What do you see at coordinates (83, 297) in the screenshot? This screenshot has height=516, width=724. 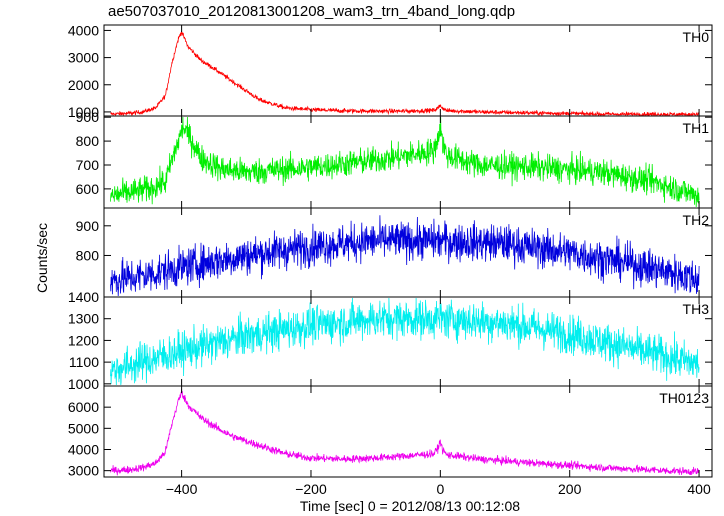 I see `y-tick-label: 1400` at bounding box center [83, 297].